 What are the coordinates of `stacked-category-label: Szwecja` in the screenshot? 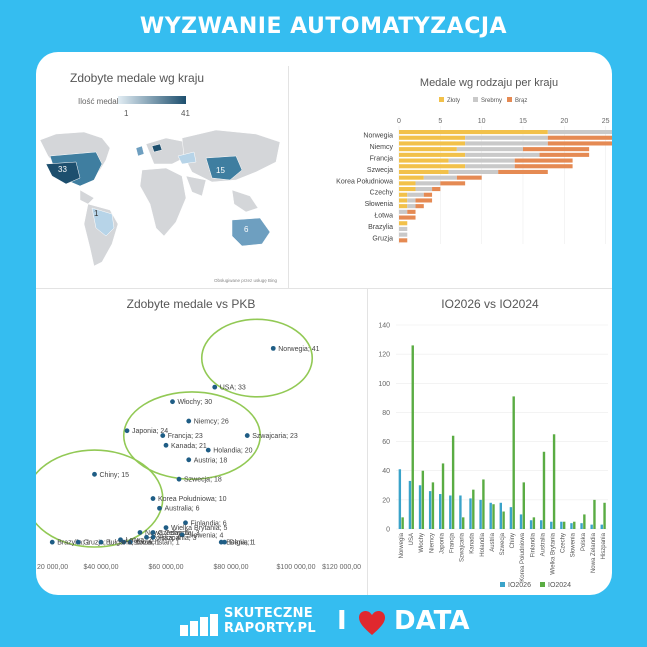 It's located at (380, 170).